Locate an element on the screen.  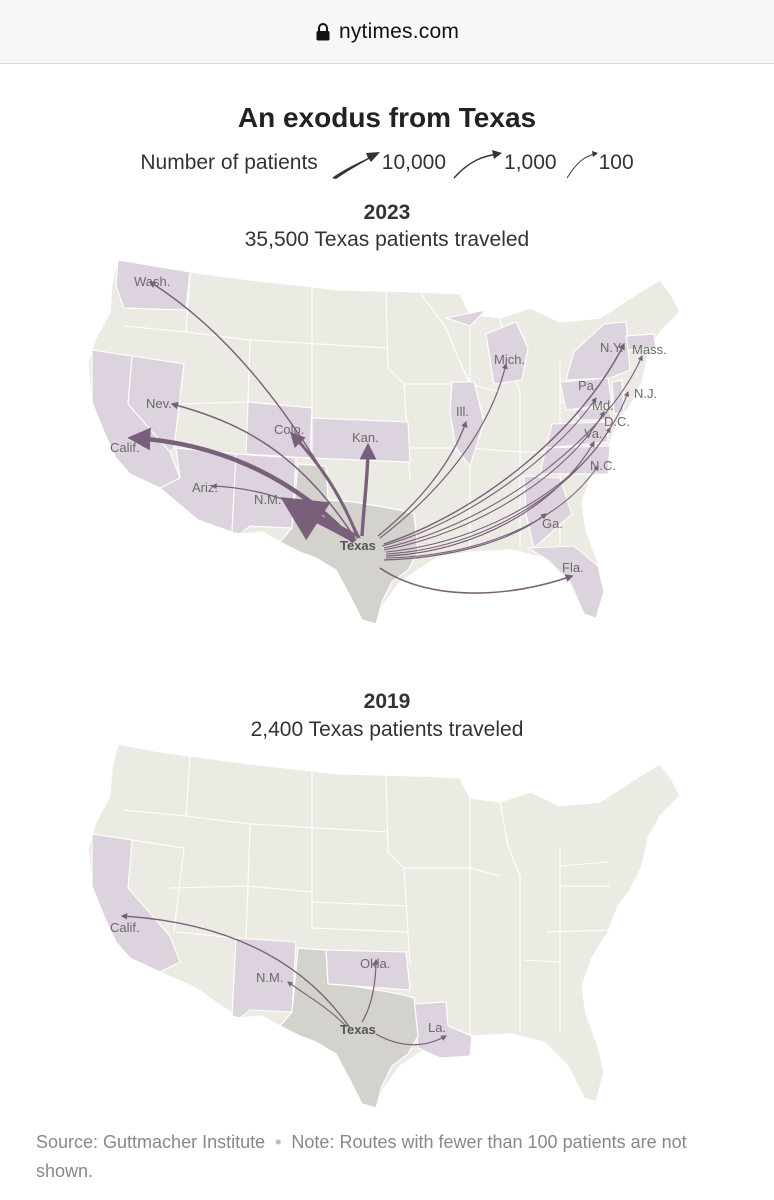
state-nev is located at coordinates (156, 404).